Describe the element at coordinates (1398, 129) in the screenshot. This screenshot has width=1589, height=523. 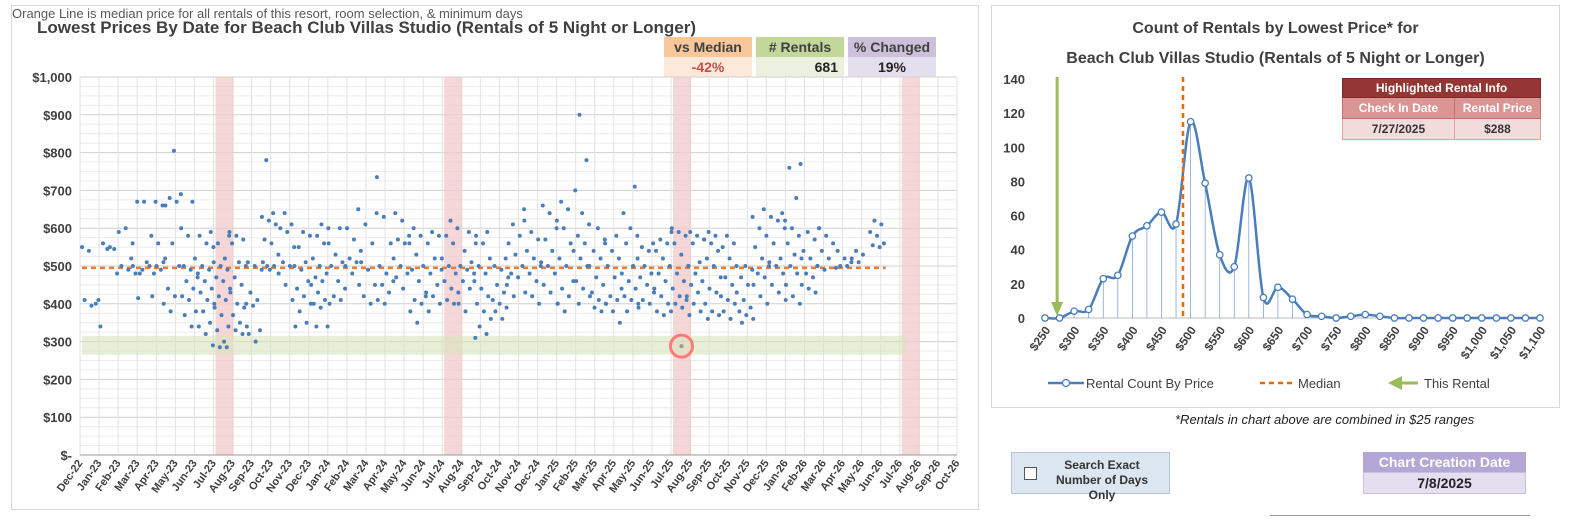
I see `highlight-checkin-date: 7/27/2025` at that location.